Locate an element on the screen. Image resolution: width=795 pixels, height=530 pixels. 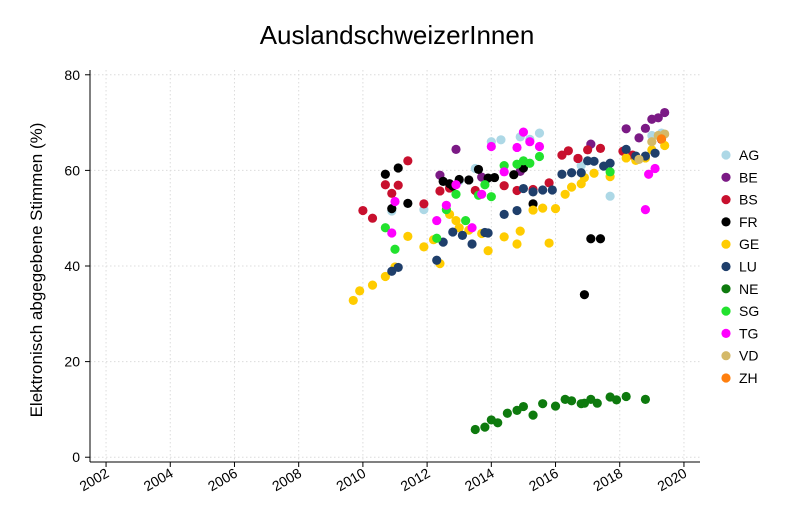
y-tick-label-3: 60 is located at coordinates (72, 170).